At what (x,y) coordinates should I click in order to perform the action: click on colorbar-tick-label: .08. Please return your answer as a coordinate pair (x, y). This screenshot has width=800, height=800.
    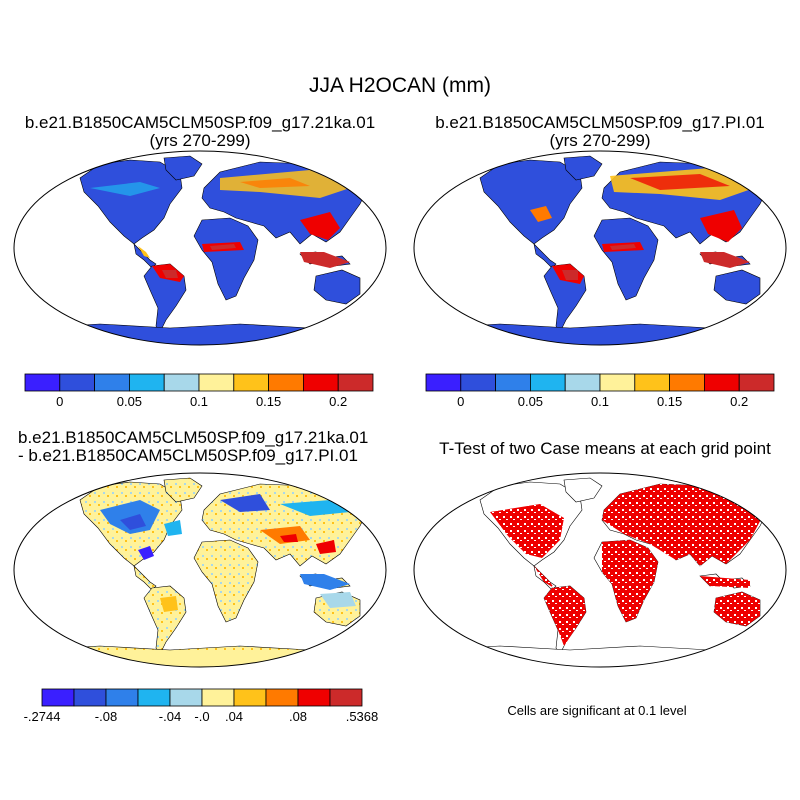
    Looking at the image, I should click on (298, 716).